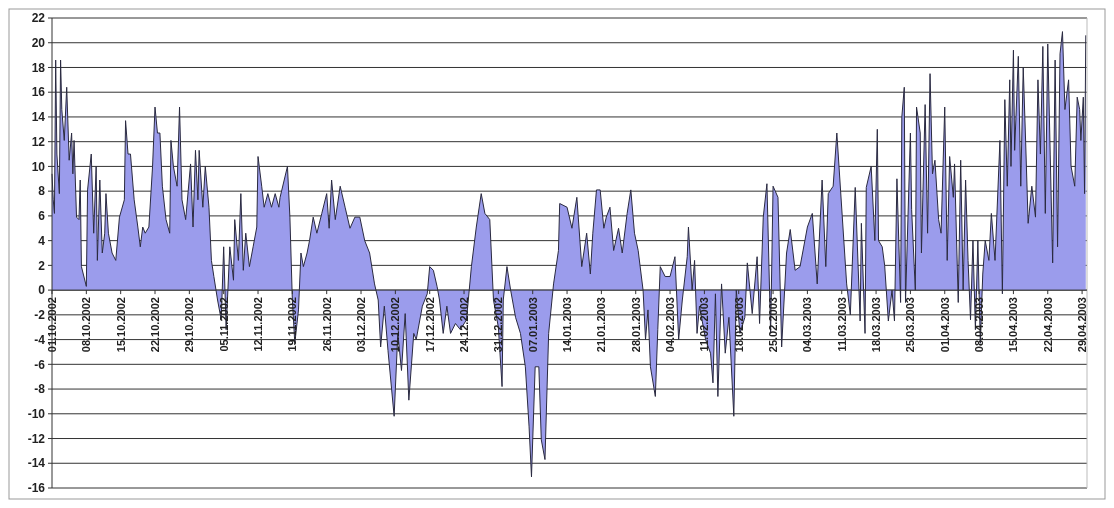  What do you see at coordinates (40, 315) in the screenshot?
I see `y-tick-label: -2` at bounding box center [40, 315].